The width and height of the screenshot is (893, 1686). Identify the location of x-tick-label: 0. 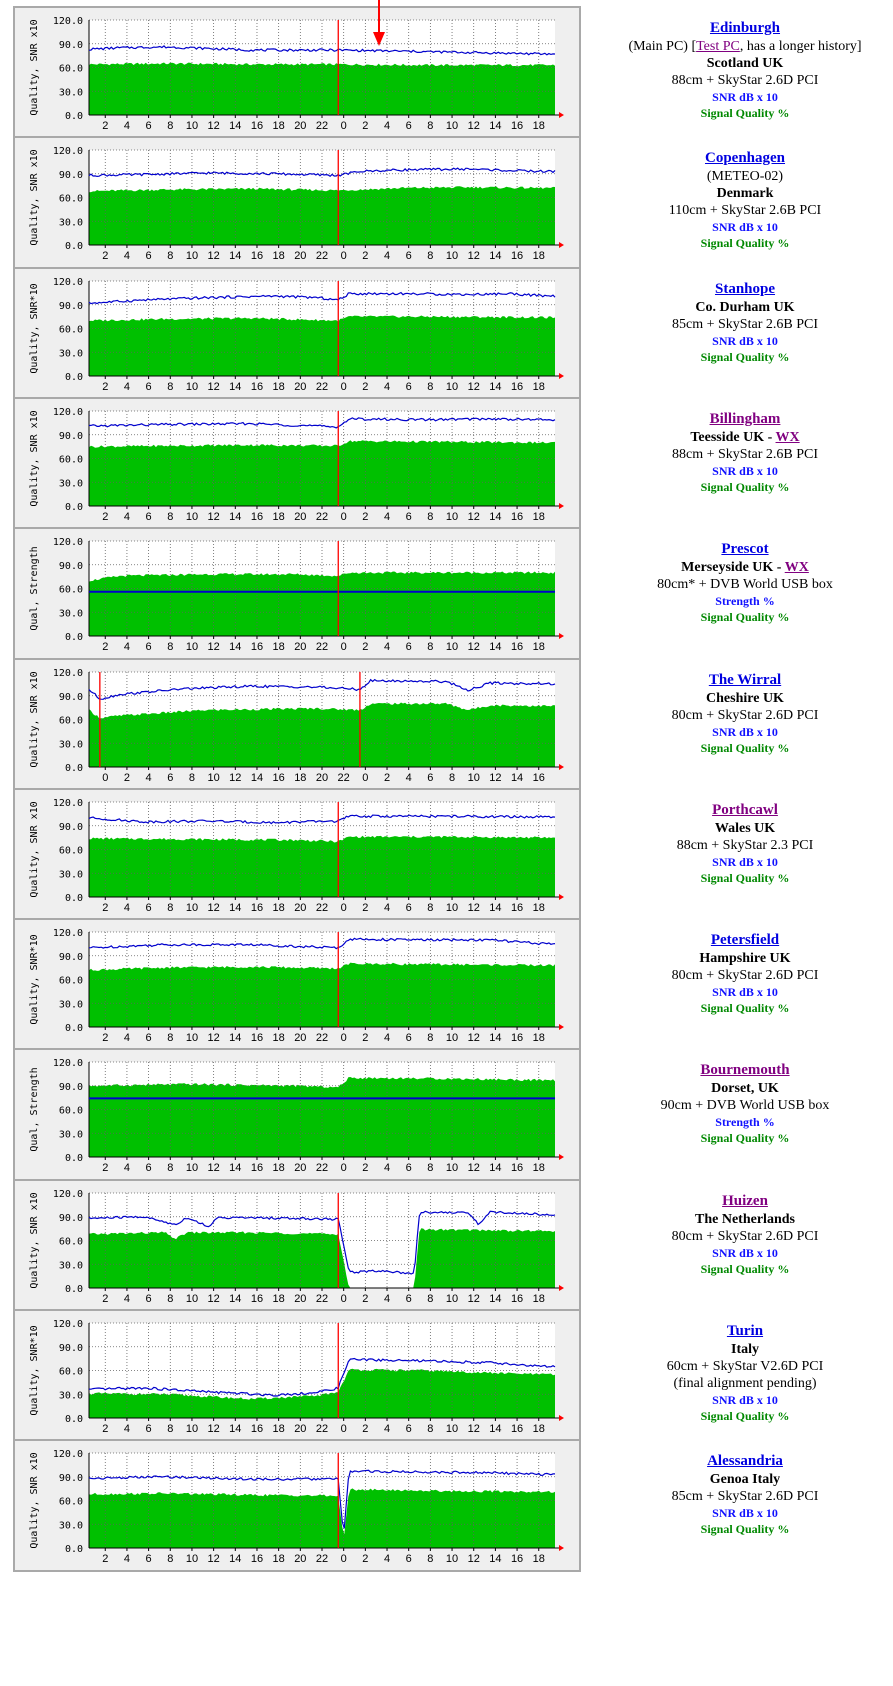
(344, 647).